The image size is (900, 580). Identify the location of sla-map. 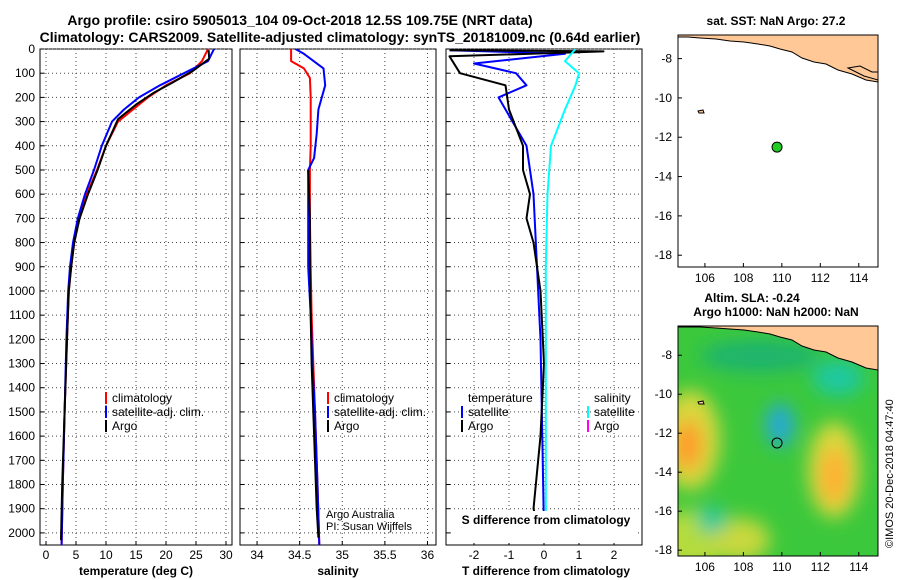
(778, 441).